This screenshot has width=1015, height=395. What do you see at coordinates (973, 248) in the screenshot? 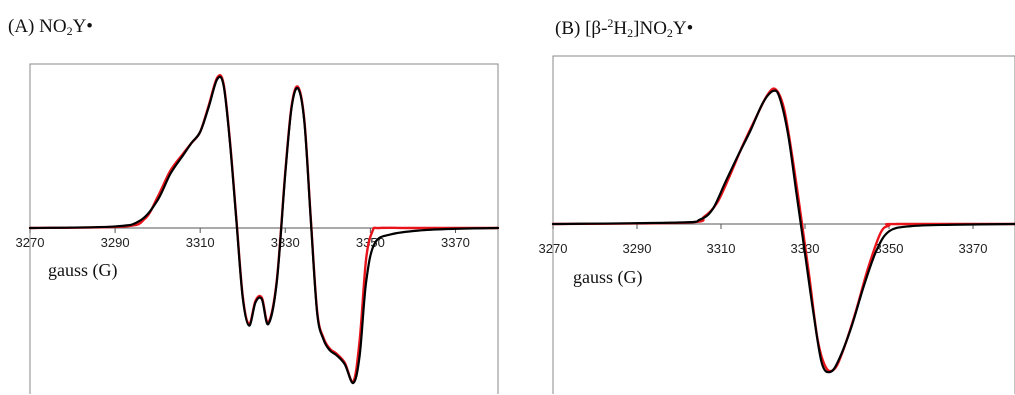
I see `panel-b-x-tick-label-3370: 3370` at bounding box center [973, 248].